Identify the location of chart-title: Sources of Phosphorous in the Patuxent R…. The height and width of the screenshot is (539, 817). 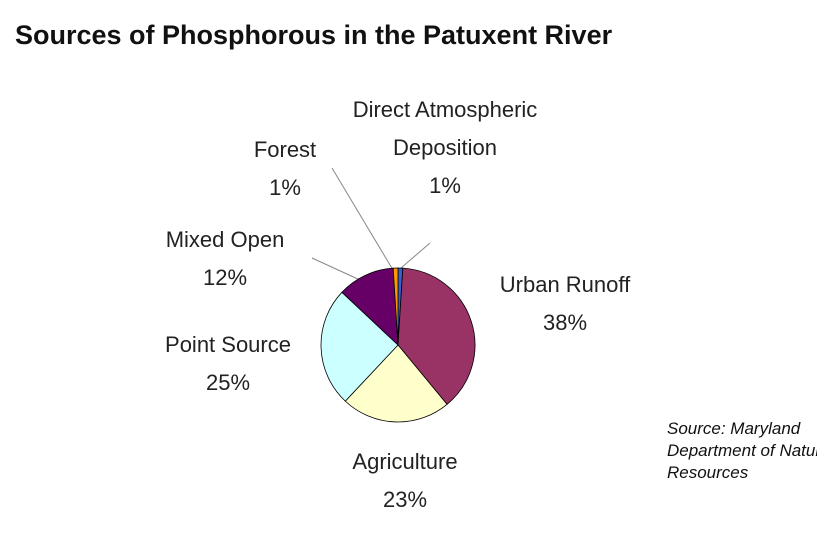
(314, 35).